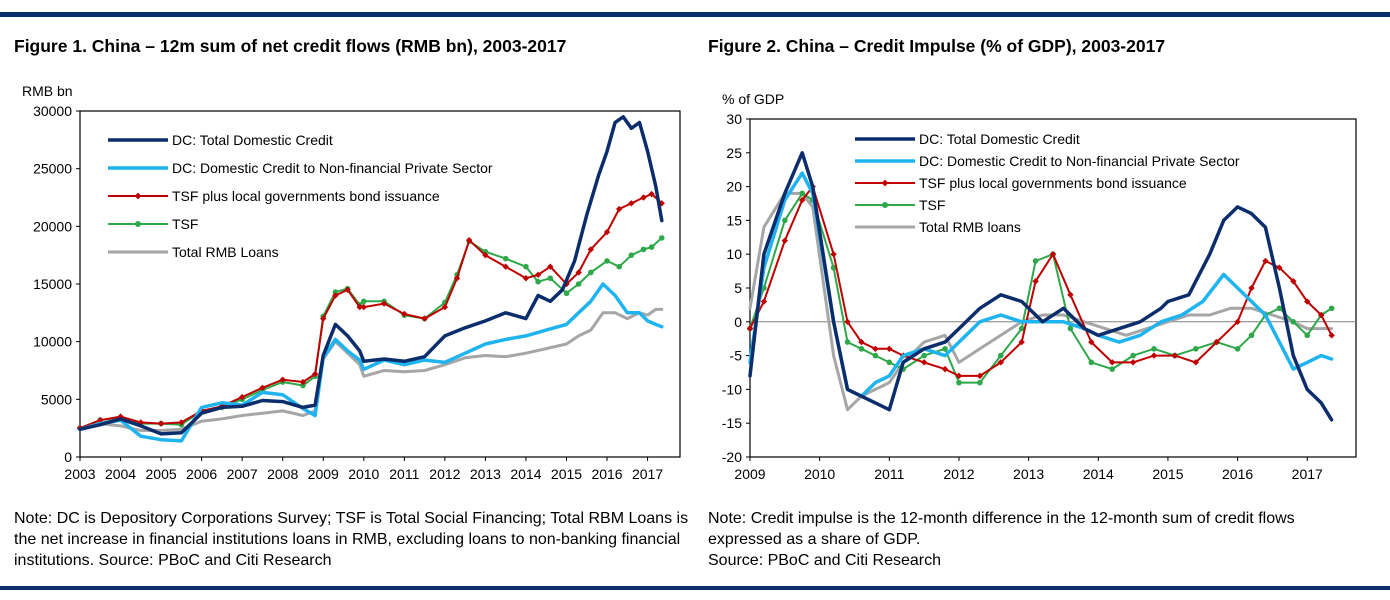  Describe the element at coordinates (52, 111) in the screenshot. I see `y-tick-label: 30000` at that location.